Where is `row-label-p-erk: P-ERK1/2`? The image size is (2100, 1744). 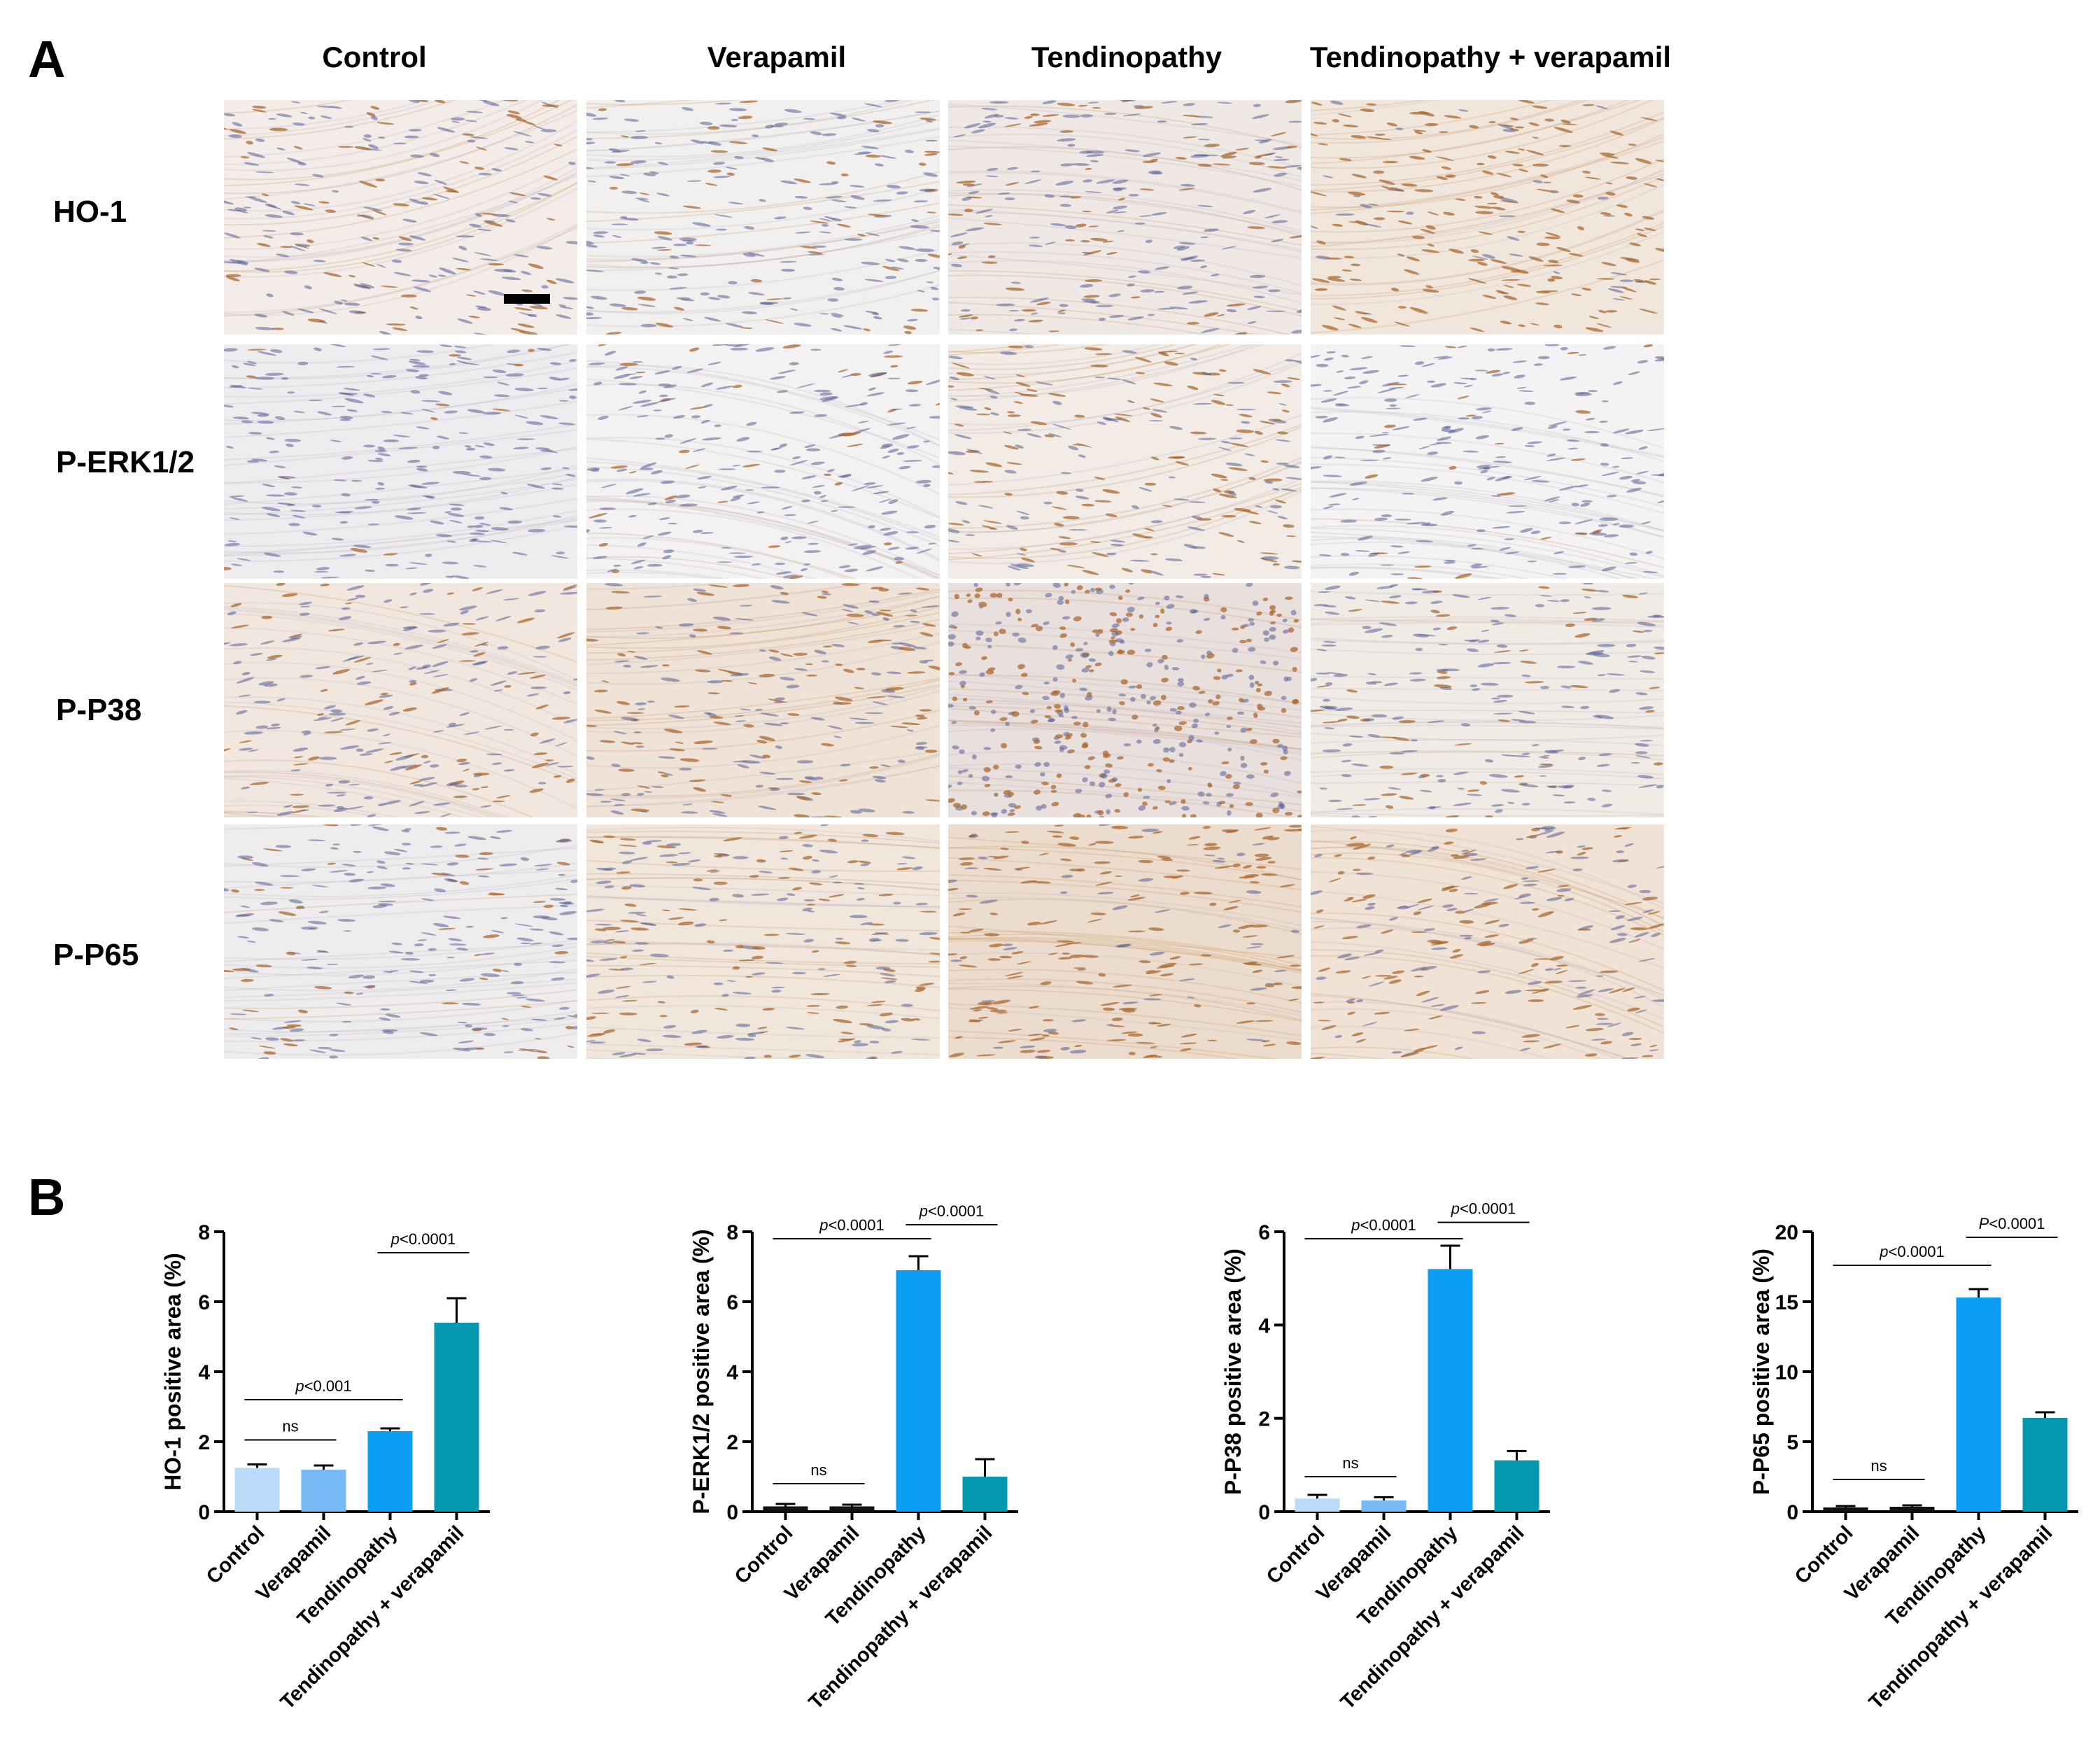
row-label-p-erk: P-ERK1/2 is located at coordinates (126, 462).